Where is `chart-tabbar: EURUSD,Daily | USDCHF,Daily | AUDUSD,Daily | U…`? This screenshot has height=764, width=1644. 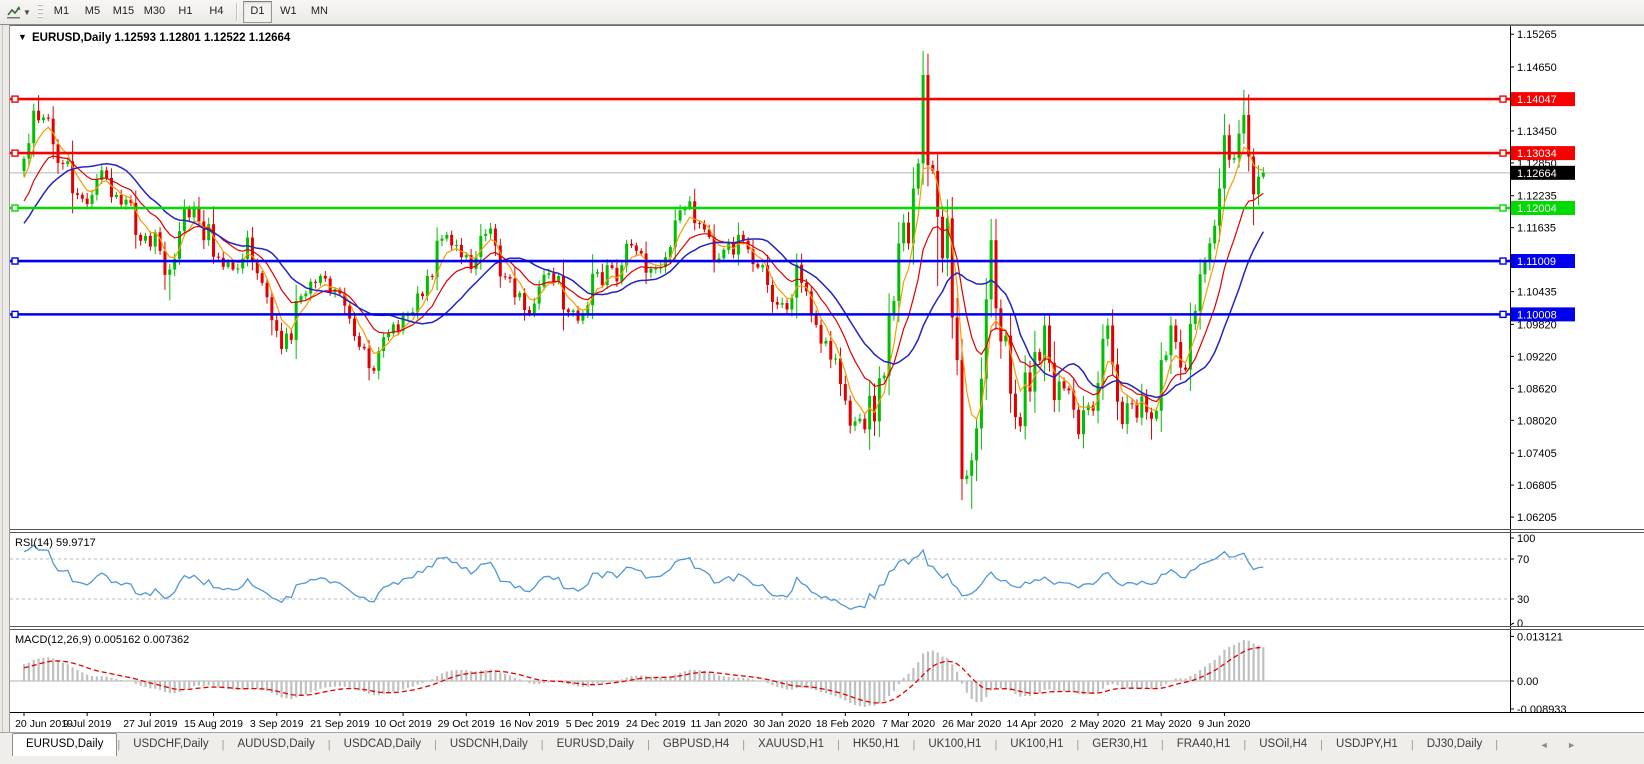
chart-tabbar: EURUSD,Daily | USDCHF,Daily | AUDUSD,Daily | U… is located at coordinates (822, 748).